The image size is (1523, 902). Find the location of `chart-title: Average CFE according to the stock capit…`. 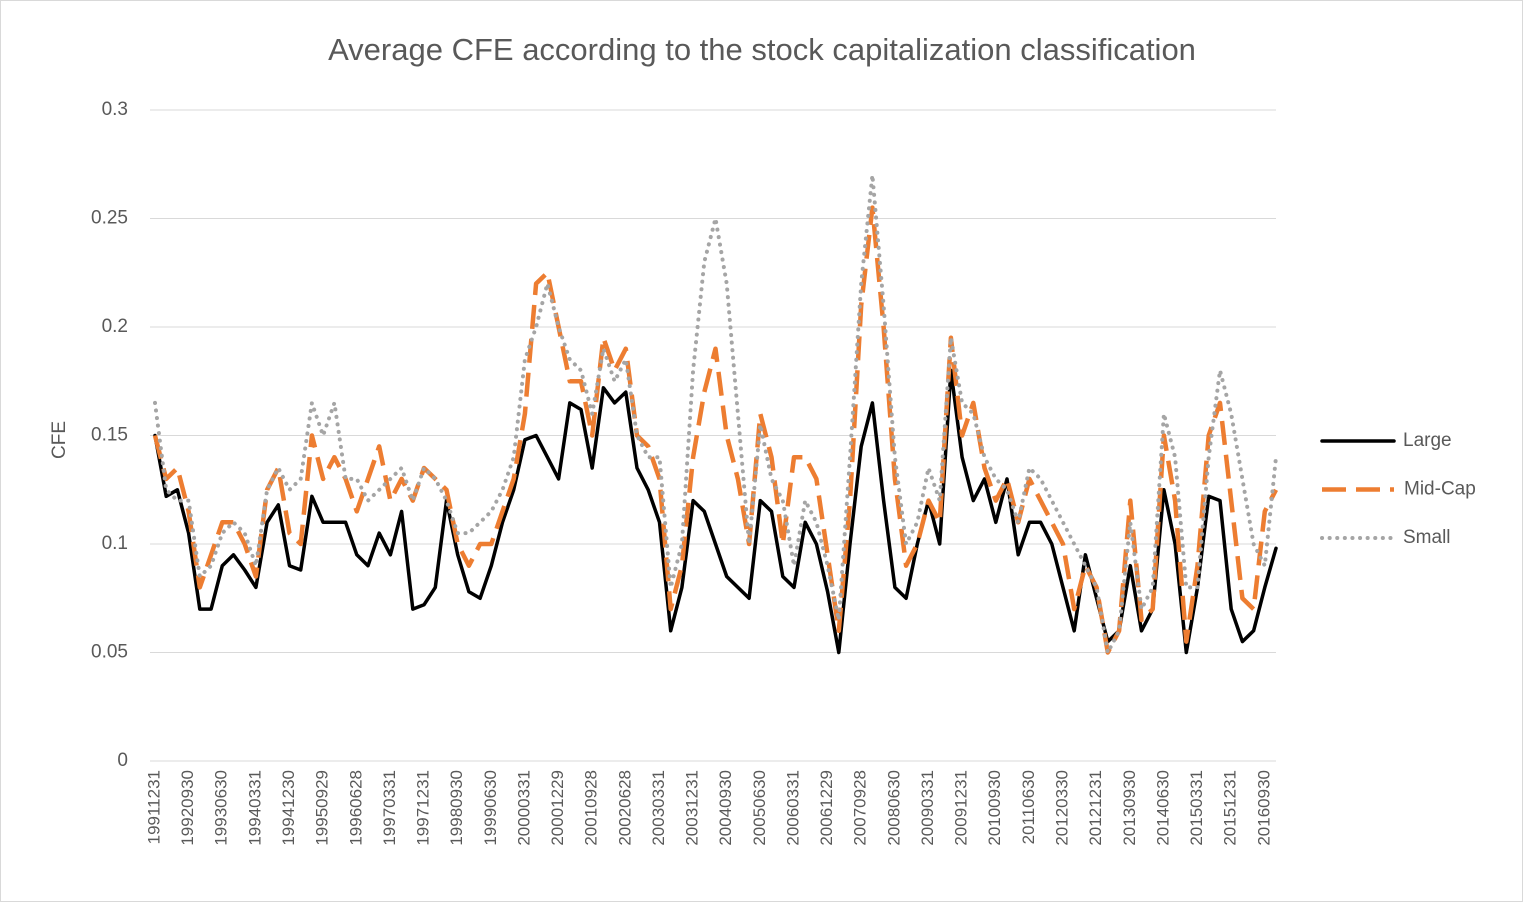

chart-title: Average CFE according to the stock capit… is located at coordinates (762, 49).